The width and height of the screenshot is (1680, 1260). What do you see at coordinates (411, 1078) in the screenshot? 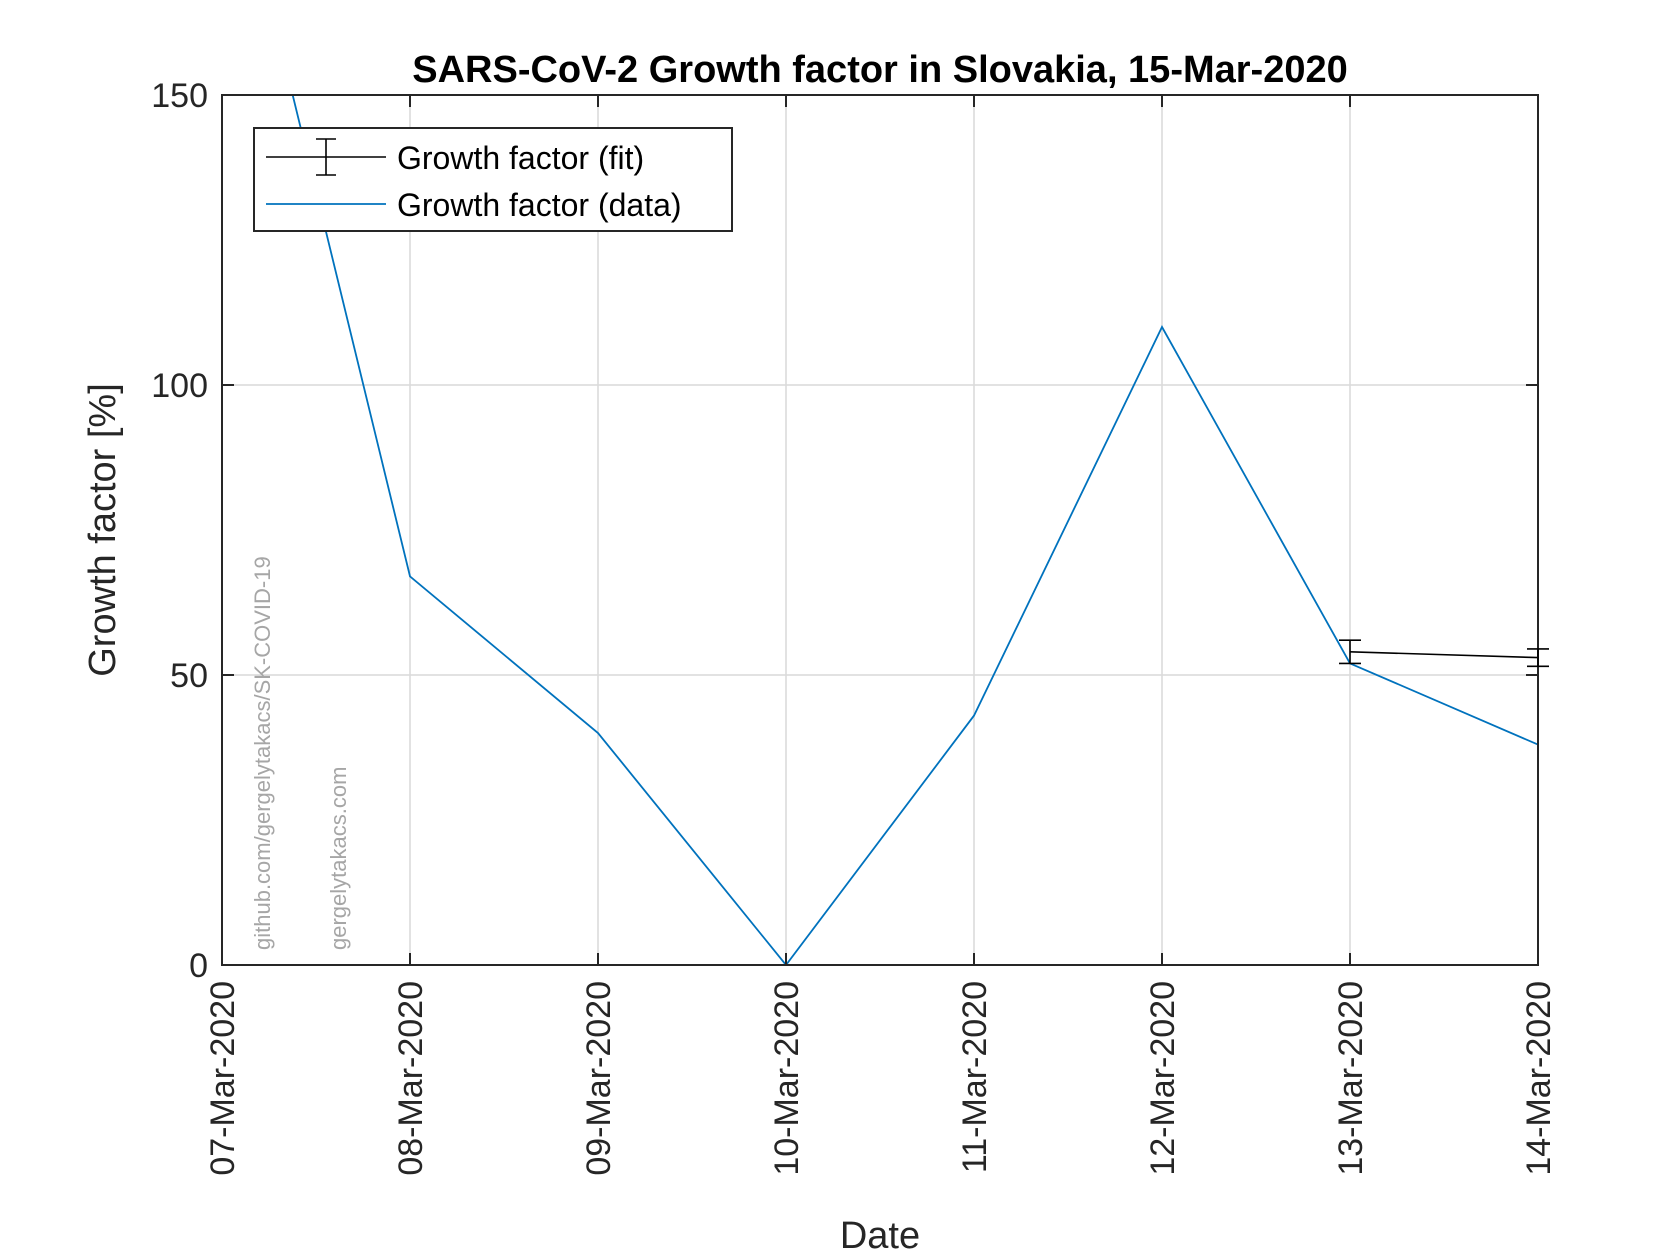
I see `x-tick-label: 08-Mar-2020` at bounding box center [411, 1078].